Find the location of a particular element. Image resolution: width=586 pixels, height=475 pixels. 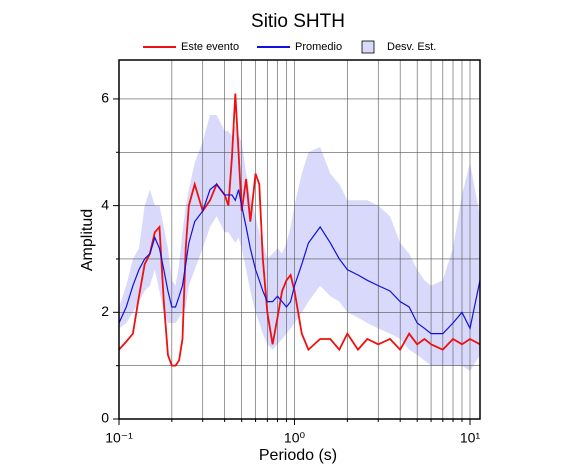

y-tick-label: 2 is located at coordinates (105, 311).